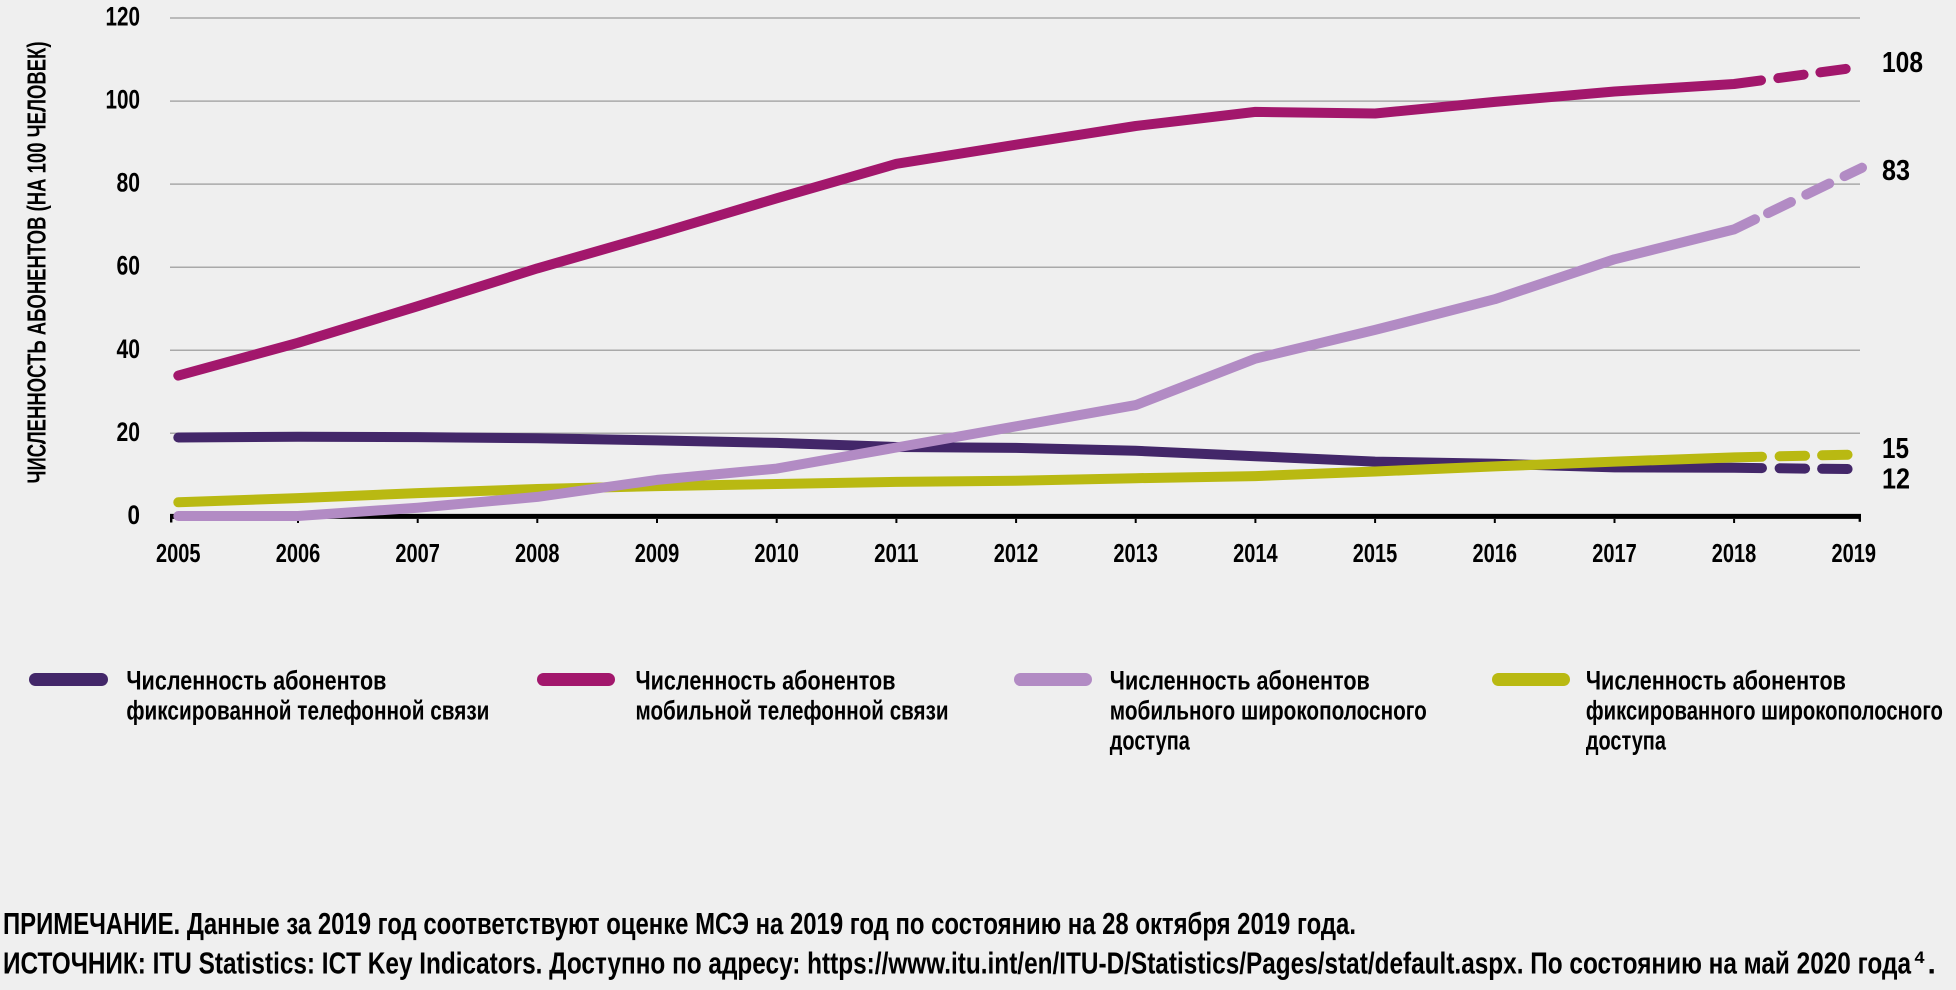 Image resolution: width=1956 pixels, height=990 pixels. I want to click on svg-text: 2010, so click(776, 553).